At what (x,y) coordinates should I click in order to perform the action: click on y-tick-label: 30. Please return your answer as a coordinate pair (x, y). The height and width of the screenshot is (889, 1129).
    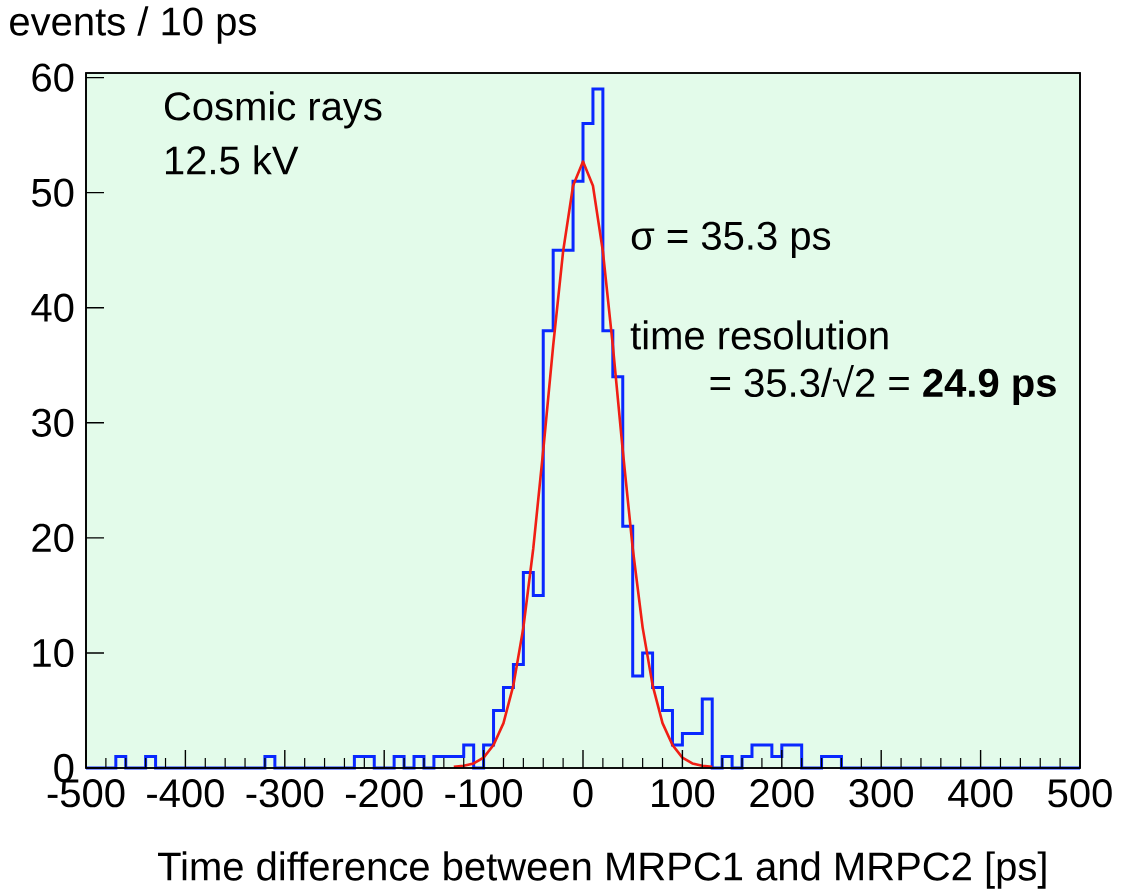
    Looking at the image, I should click on (52, 422).